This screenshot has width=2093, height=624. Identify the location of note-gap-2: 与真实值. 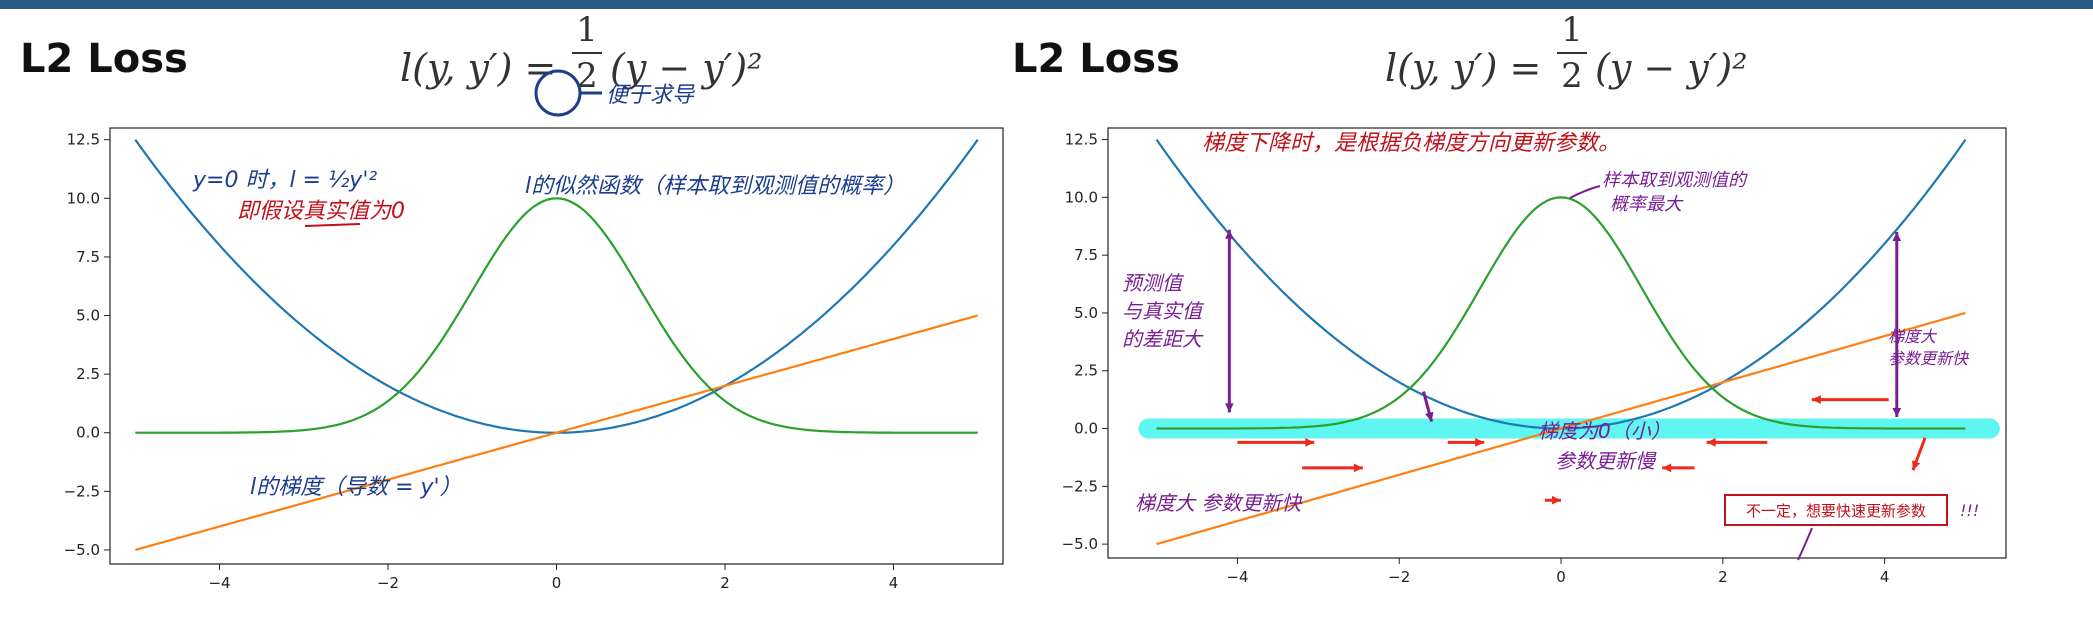
(1163, 311).